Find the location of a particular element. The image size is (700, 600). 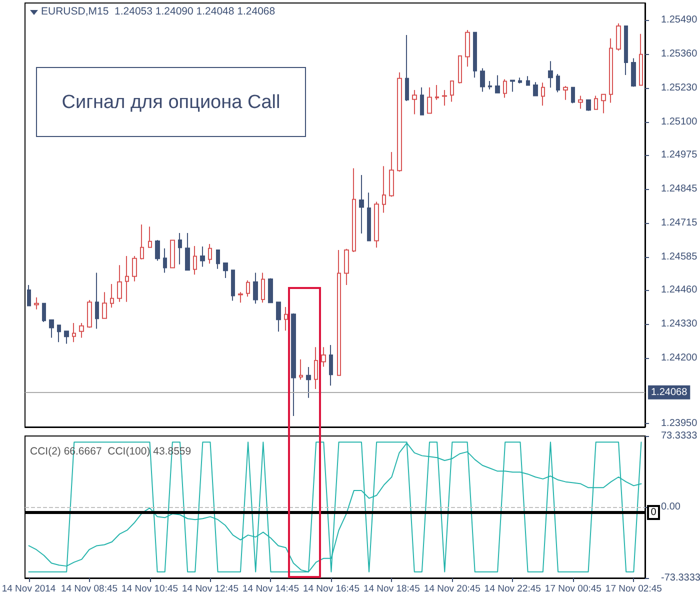

y-tick-label: 1.24330 is located at coordinates (679, 324).